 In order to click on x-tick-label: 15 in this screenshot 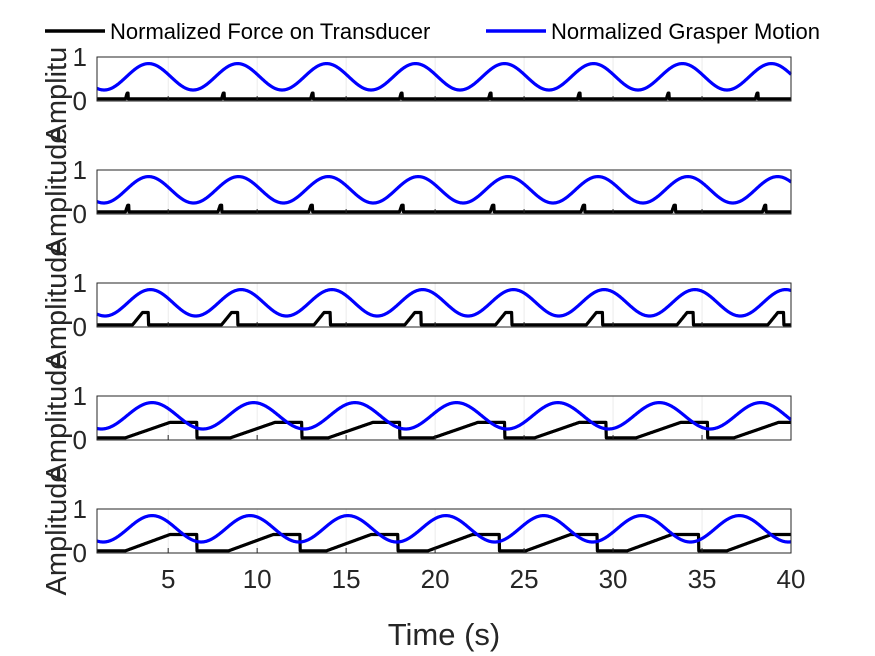, I will do `click(346, 579)`.